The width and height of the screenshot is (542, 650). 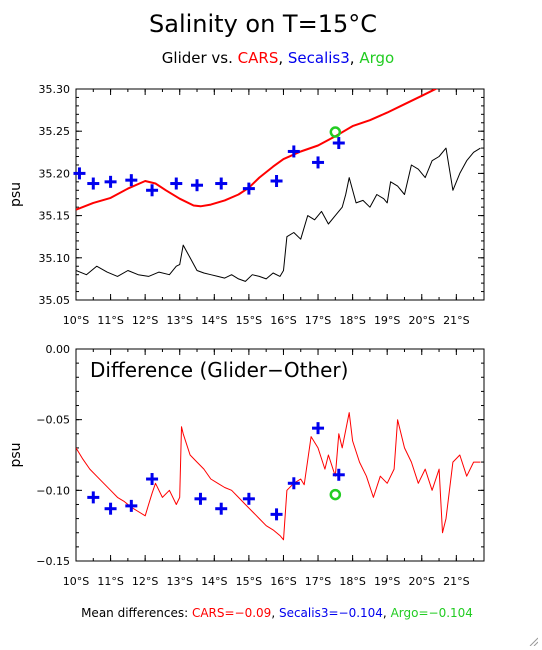 I want to click on bottom-ytick-label: −0.05, so click(x=53, y=420).